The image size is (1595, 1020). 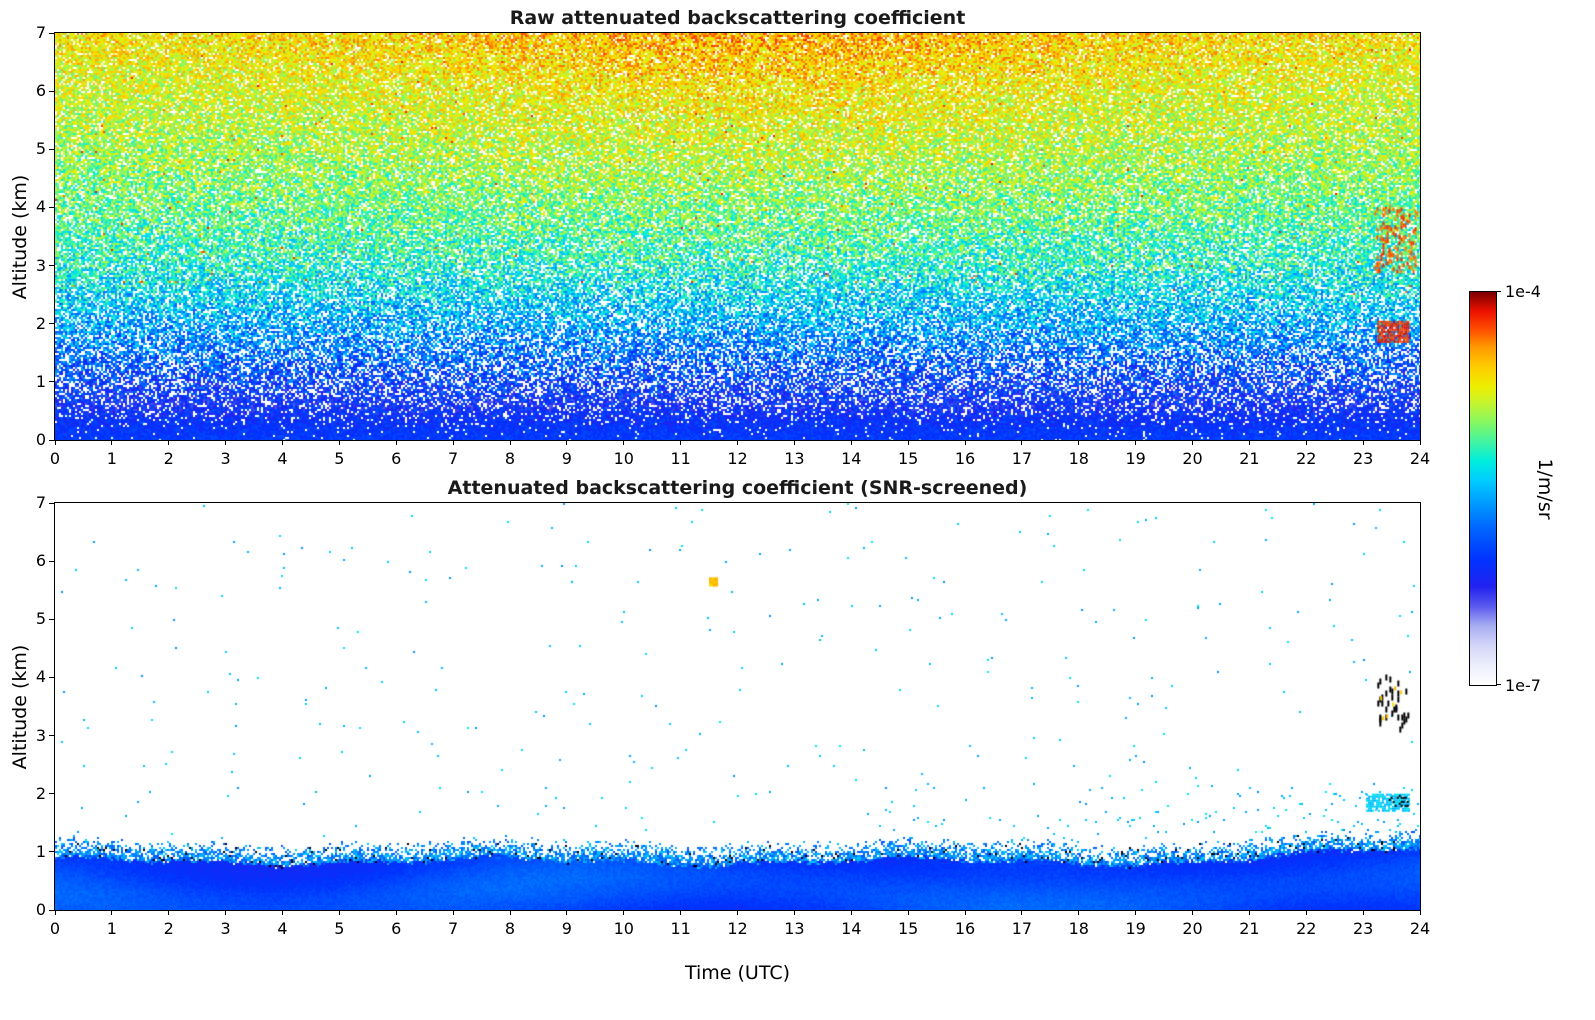 I want to click on x-tick-label: 24, so click(x=1420, y=928).